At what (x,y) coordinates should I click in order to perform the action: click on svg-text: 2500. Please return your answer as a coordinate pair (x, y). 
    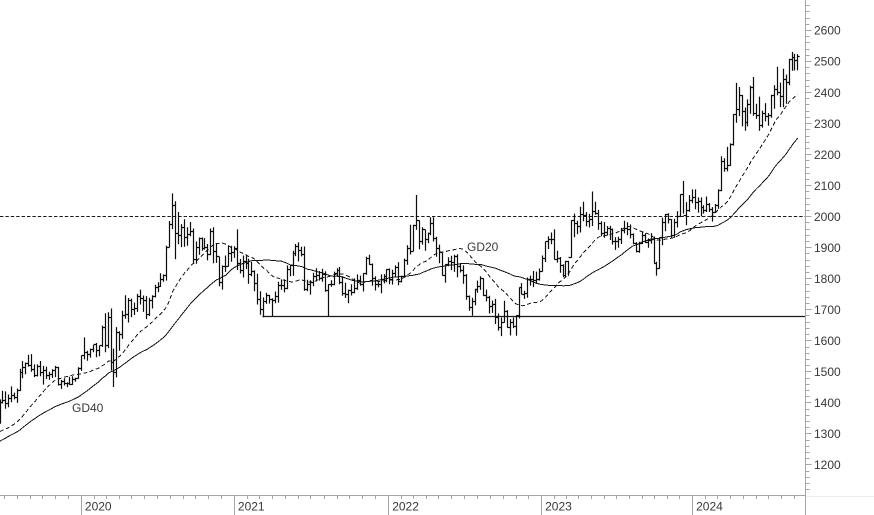
    Looking at the image, I should click on (827, 62).